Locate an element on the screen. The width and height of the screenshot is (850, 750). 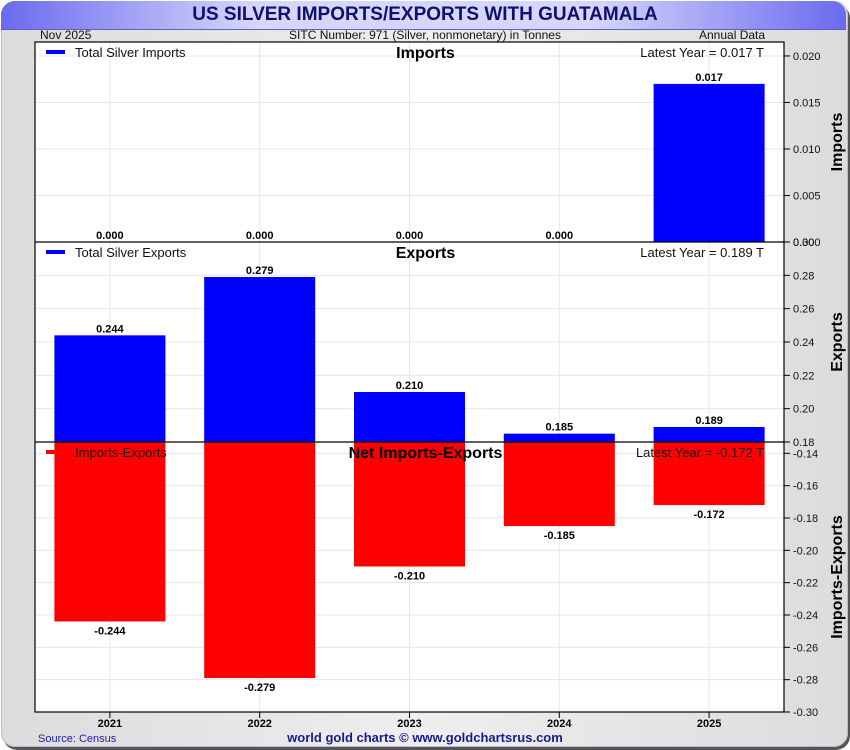
bar-exports-2024 is located at coordinates (559, 437).